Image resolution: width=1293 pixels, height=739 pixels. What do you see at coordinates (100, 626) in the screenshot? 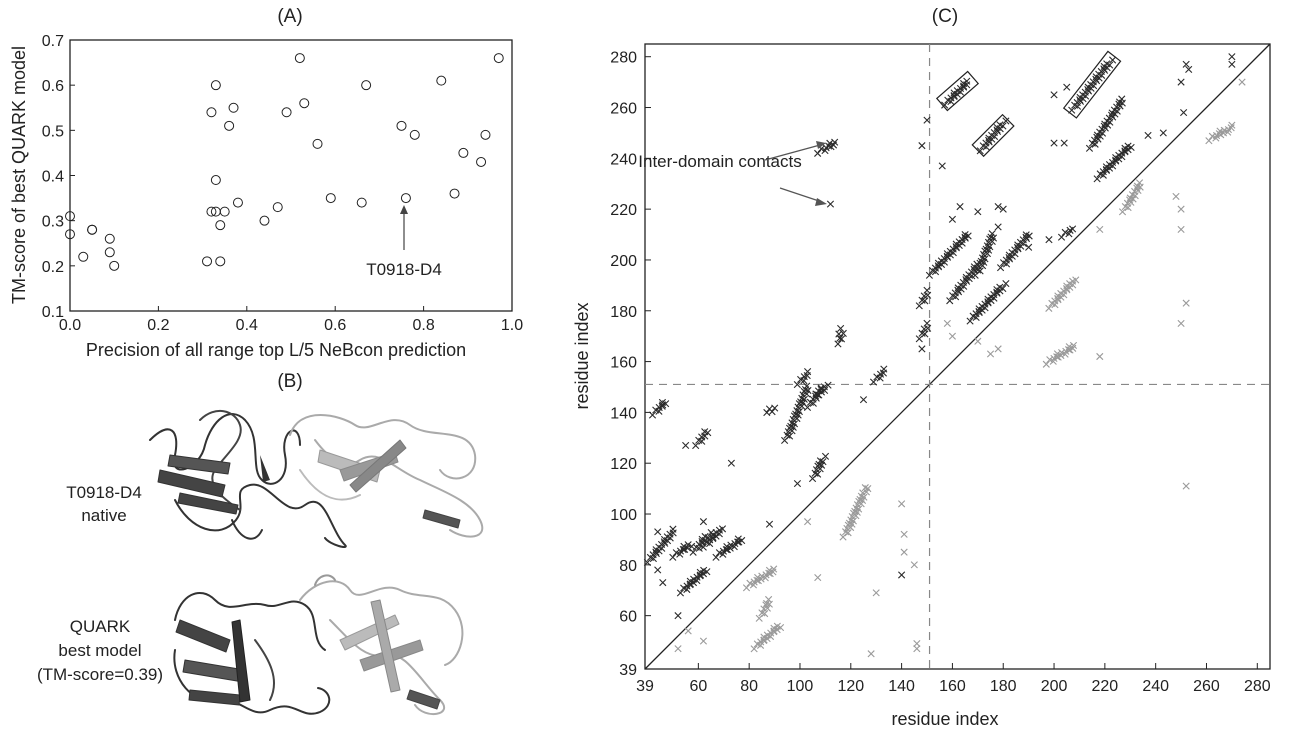
I see `model-label-line1: QUARK` at bounding box center [100, 626].